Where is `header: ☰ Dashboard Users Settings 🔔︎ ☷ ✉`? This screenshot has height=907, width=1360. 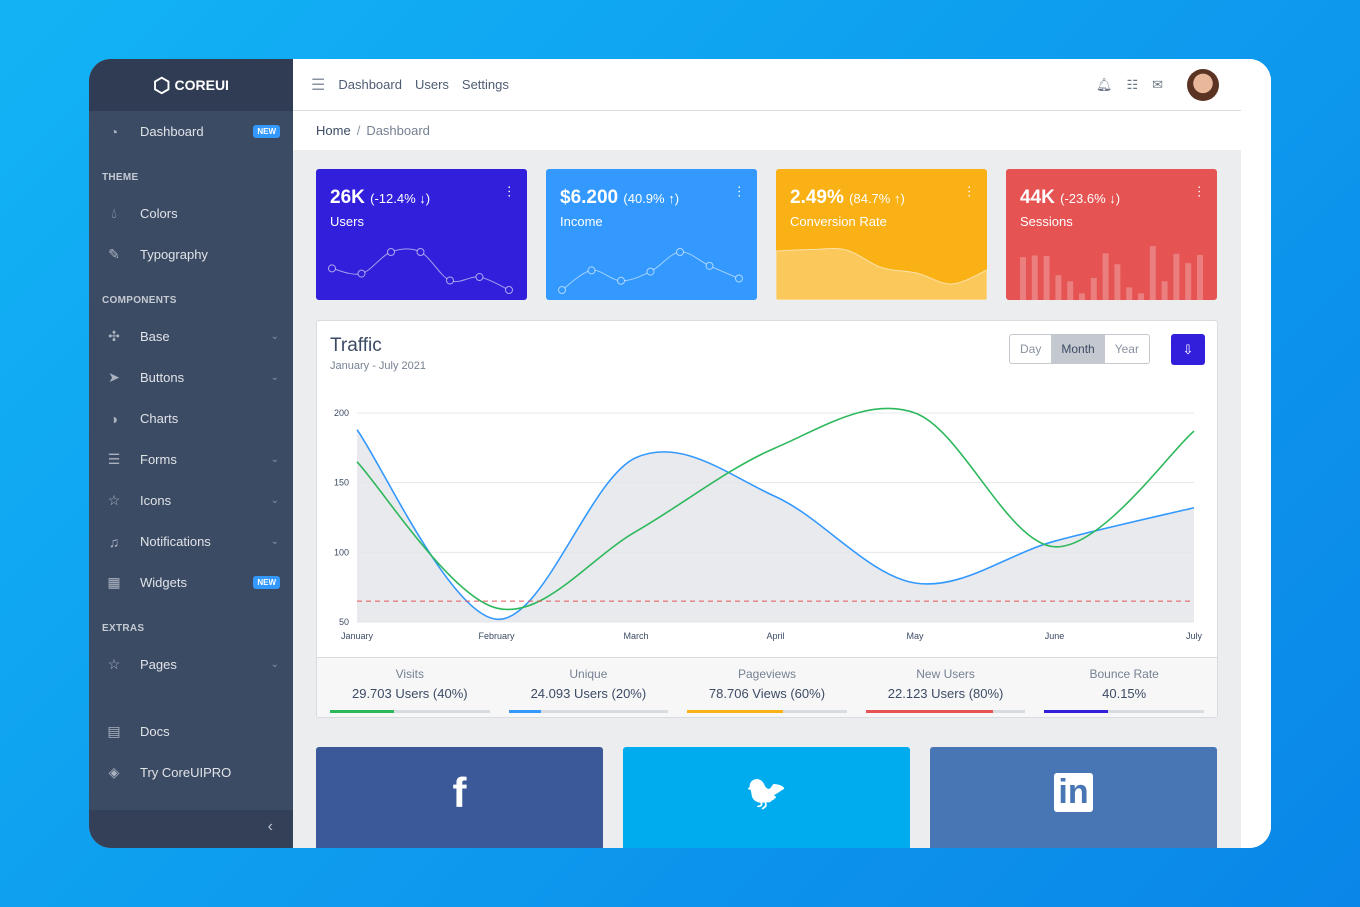 header: ☰ Dashboard Users Settings 🔔︎ ☷ ✉ is located at coordinates (767, 85).